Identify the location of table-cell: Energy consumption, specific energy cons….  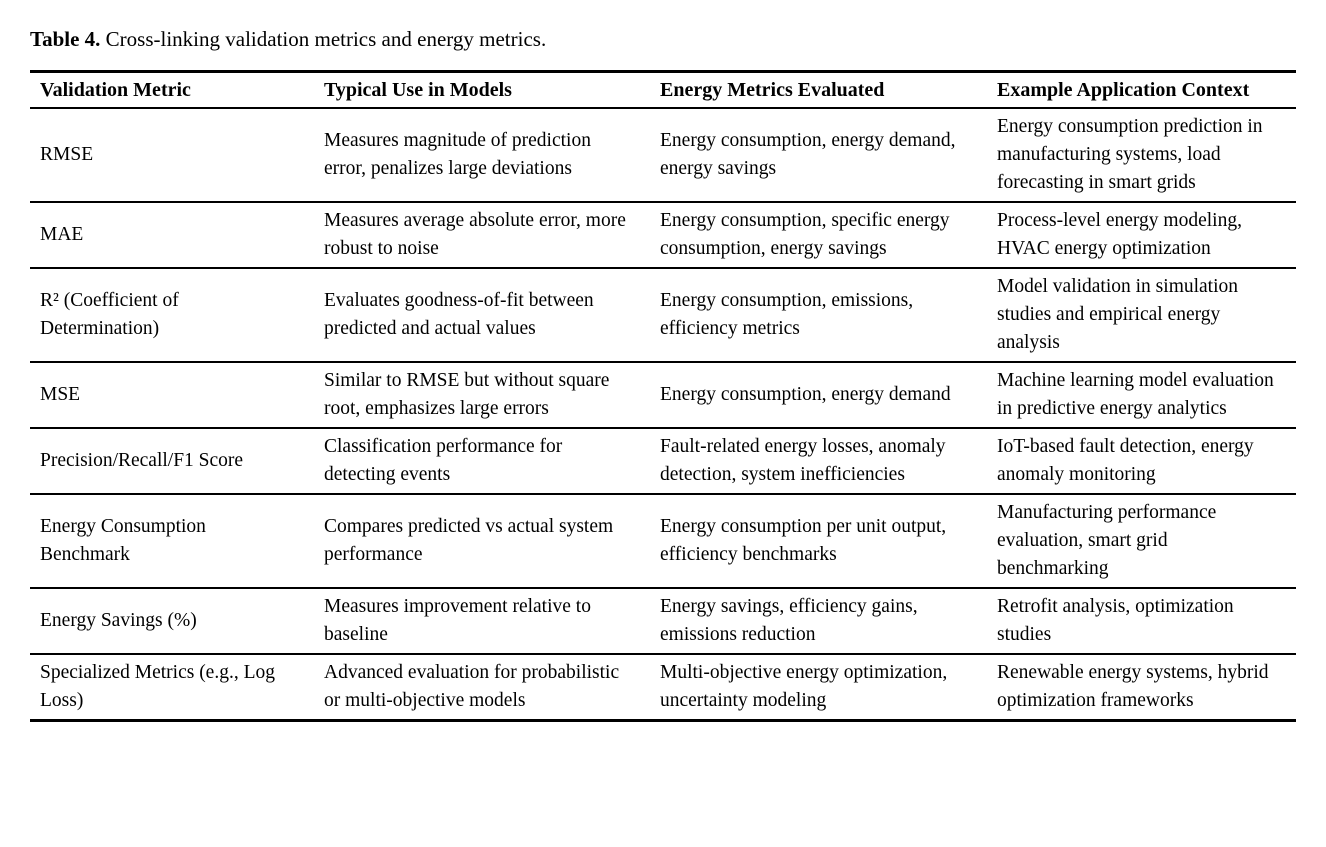
(818, 235).